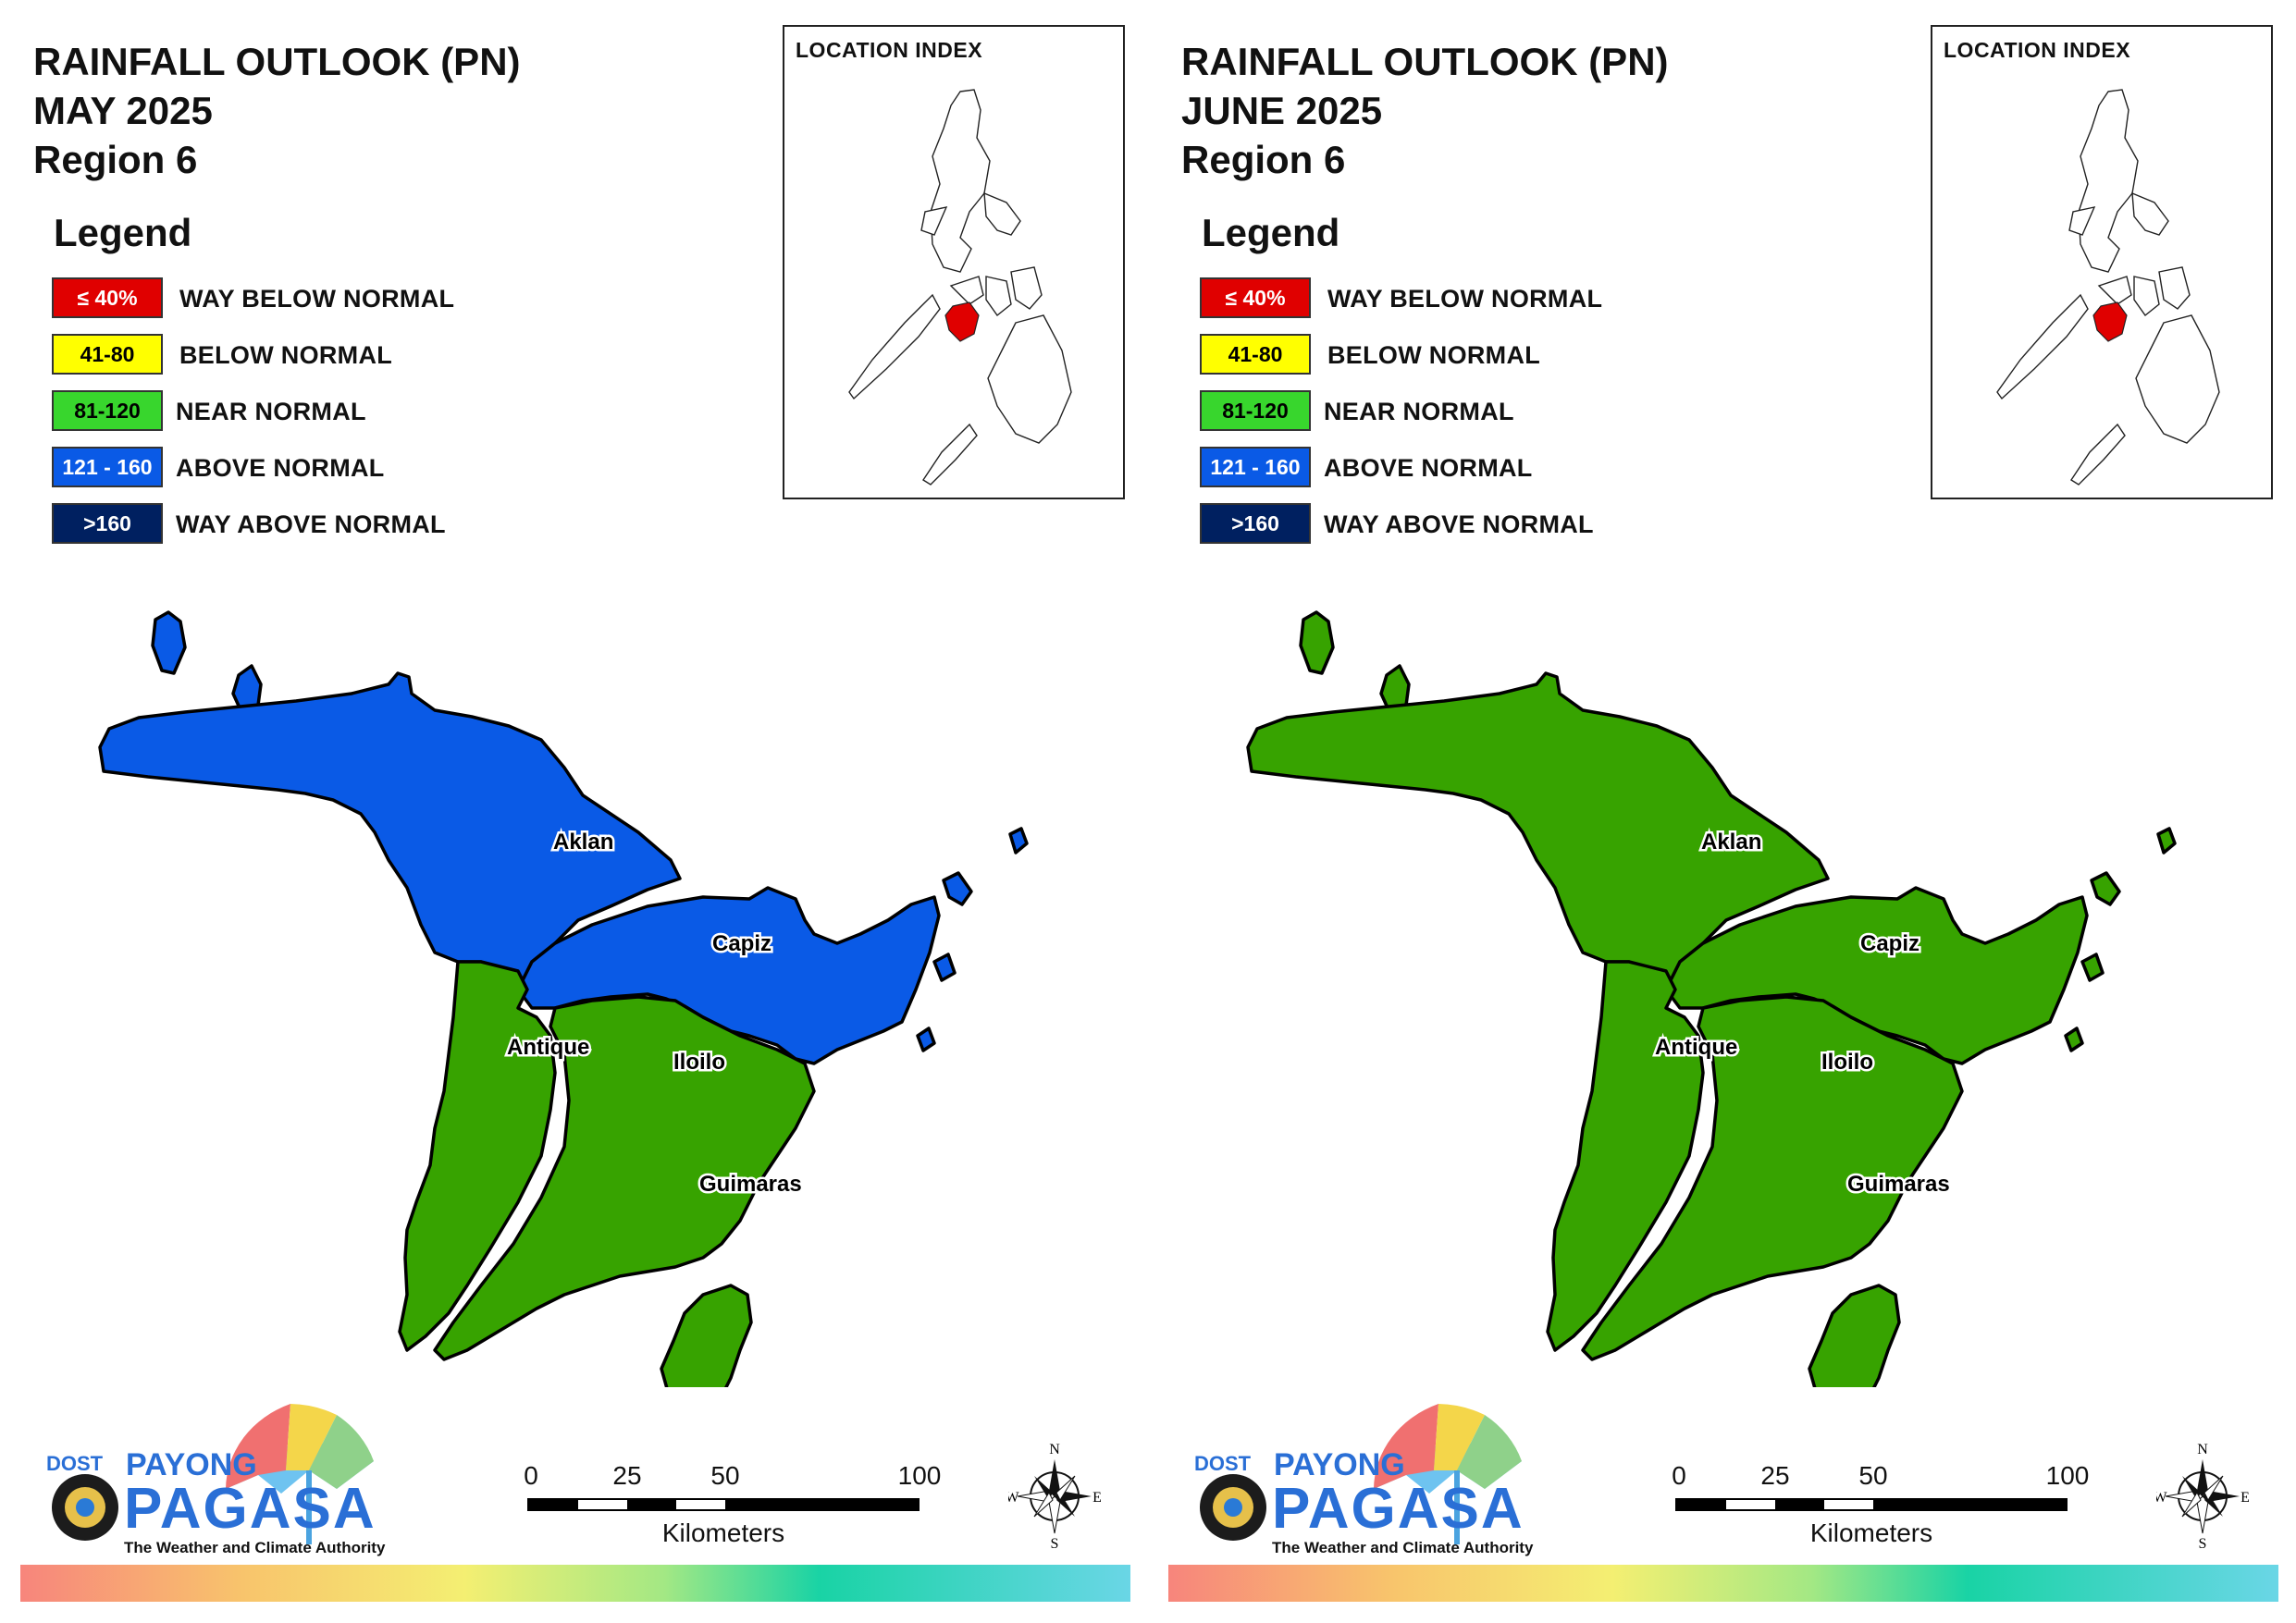 Image resolution: width=2296 pixels, height=1623 pixels. I want to click on title-month: JUNE 2025, so click(1282, 110).